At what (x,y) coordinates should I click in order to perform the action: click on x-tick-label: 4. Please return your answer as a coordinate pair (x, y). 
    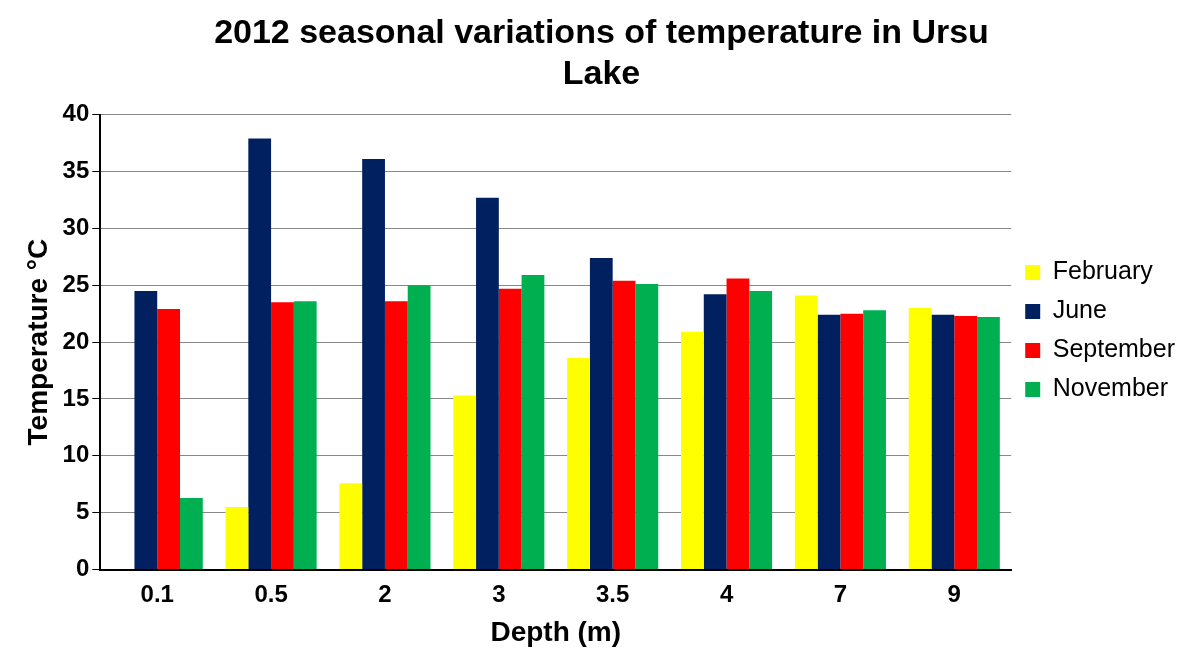
    Looking at the image, I should click on (726, 593).